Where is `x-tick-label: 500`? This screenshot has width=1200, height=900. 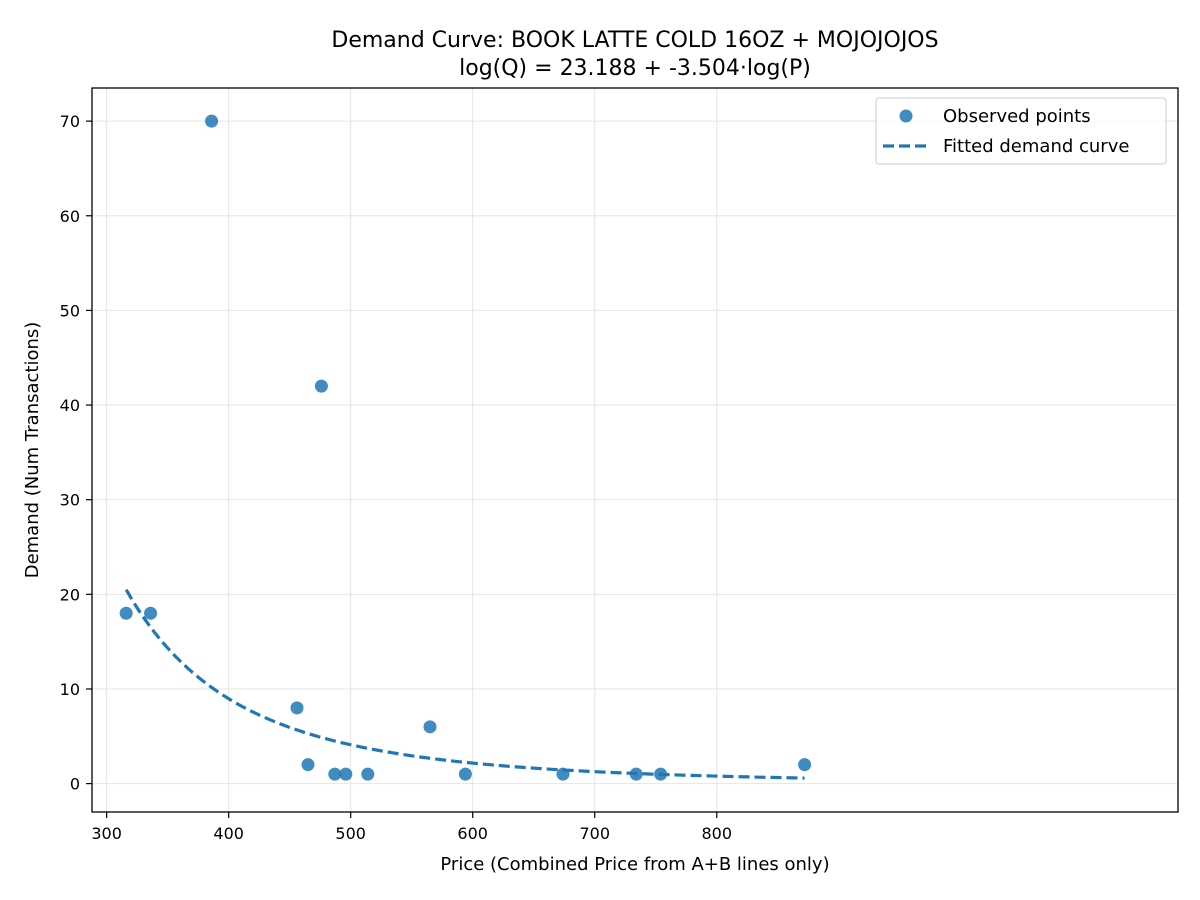 x-tick-label: 500 is located at coordinates (350, 833).